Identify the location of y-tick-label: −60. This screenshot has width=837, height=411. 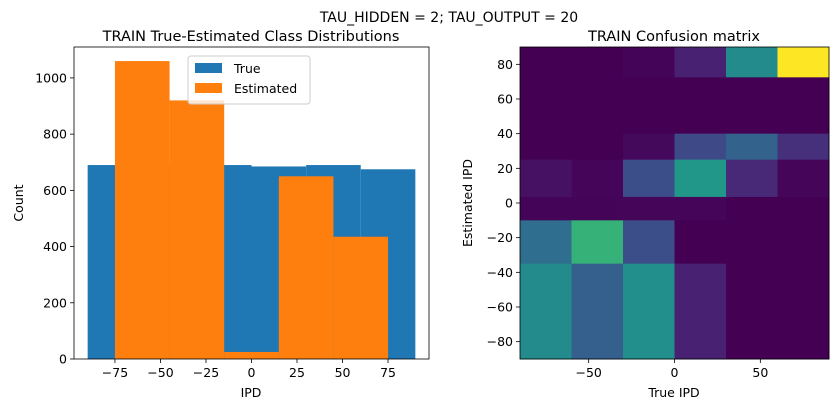
(500, 307).